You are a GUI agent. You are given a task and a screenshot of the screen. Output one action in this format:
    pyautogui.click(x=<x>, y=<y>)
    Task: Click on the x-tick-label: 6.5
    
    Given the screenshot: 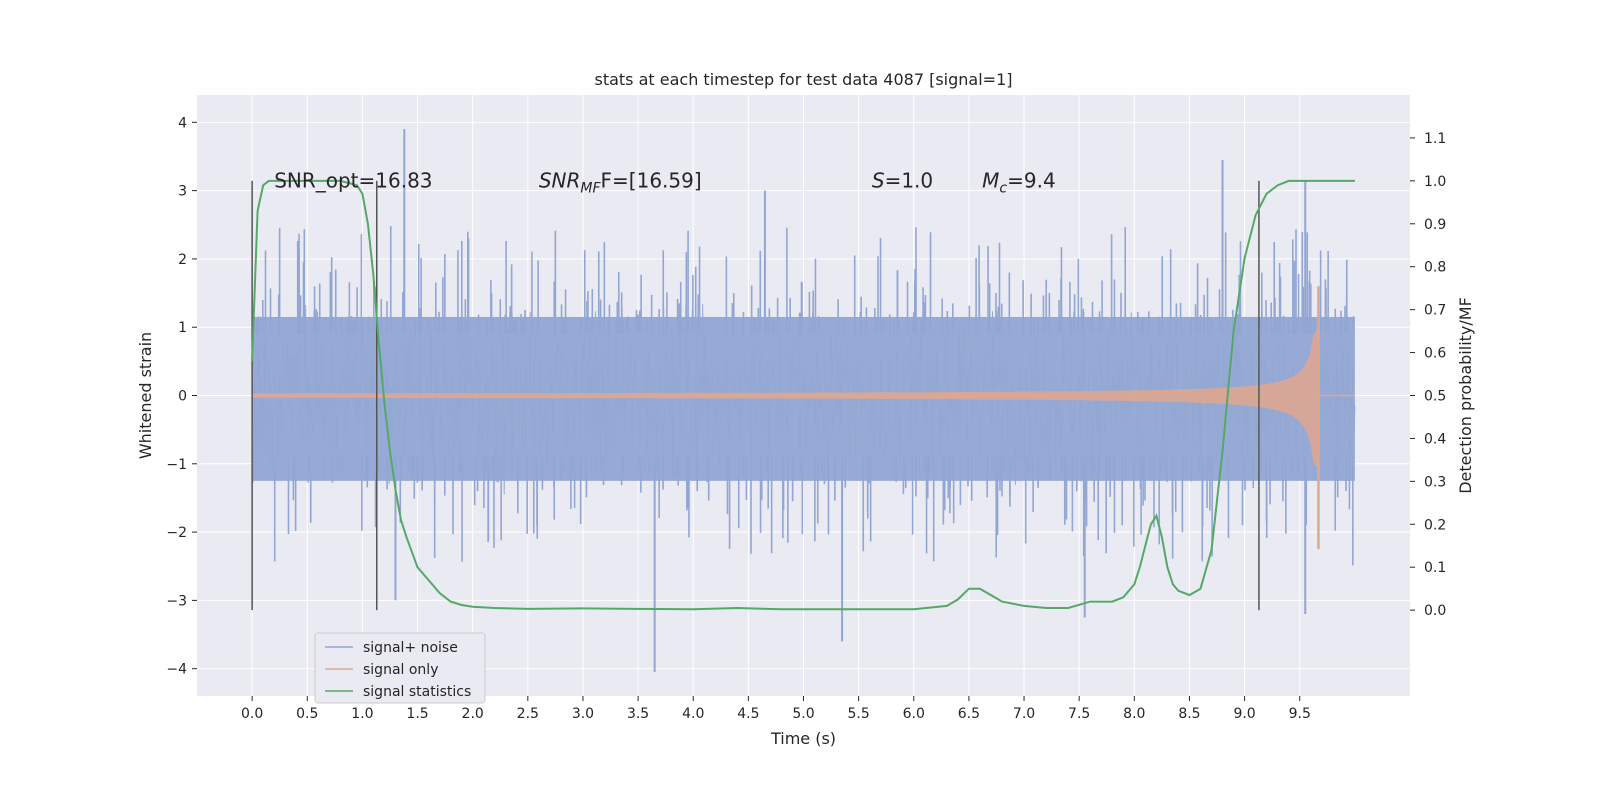 What is the action you would take?
    pyautogui.click(x=969, y=714)
    